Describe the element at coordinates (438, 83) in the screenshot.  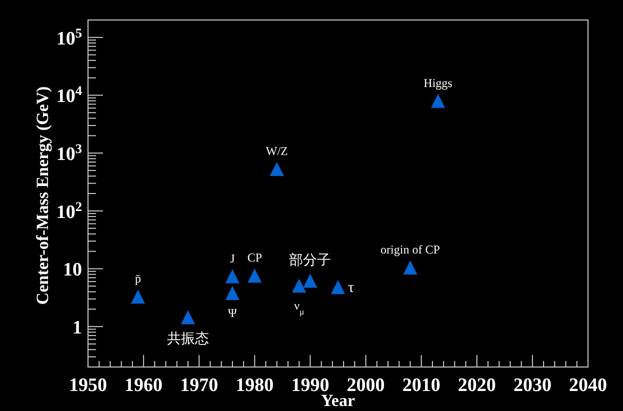
I see `annotation: Higgs` at that location.